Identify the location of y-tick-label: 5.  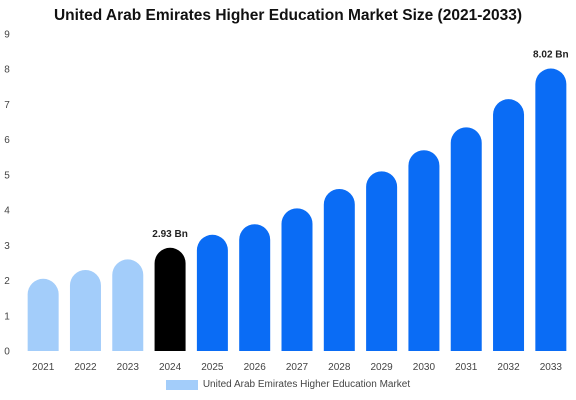
(7, 175).